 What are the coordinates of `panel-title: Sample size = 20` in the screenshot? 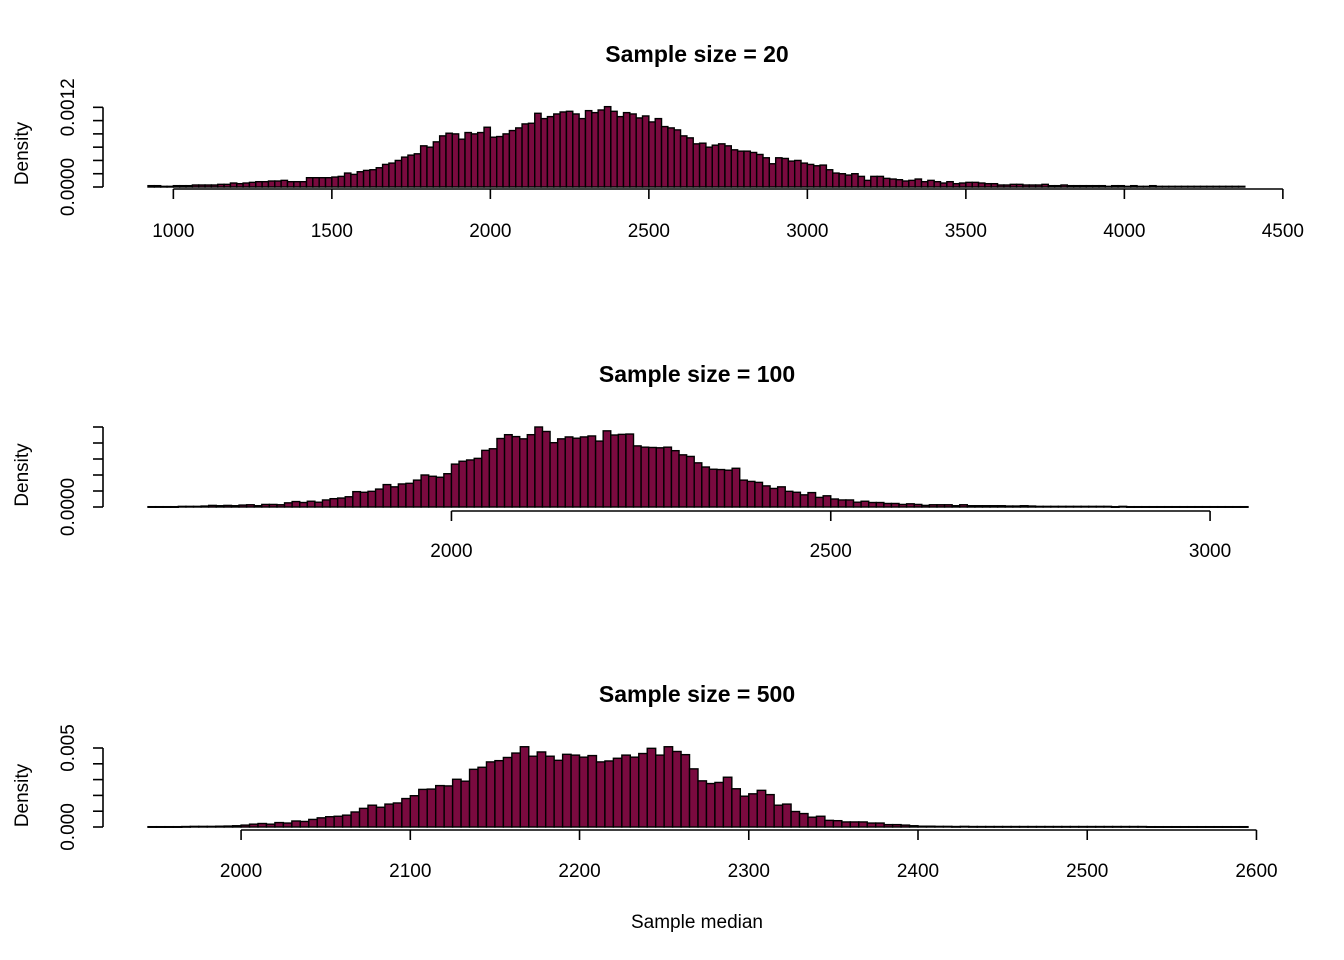 It's located at (696, 54).